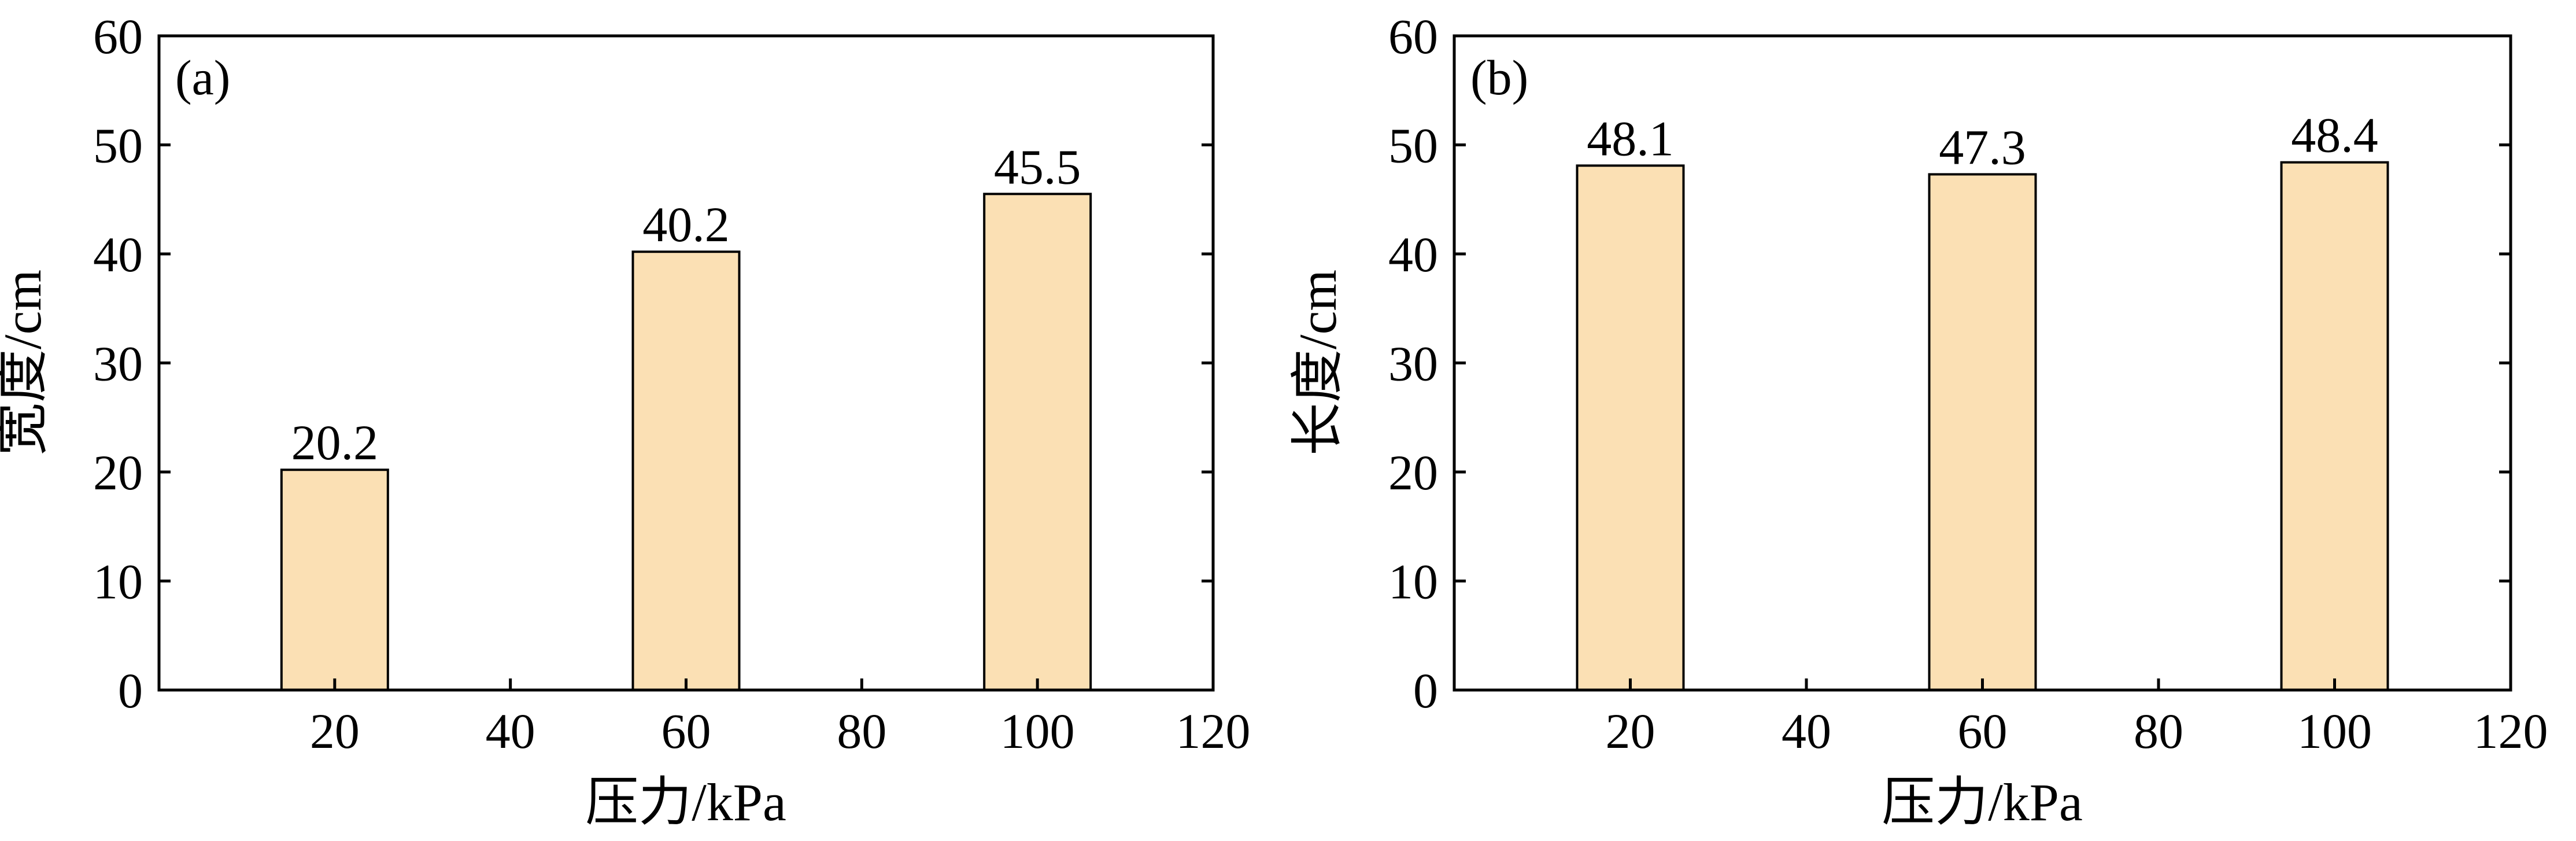 The image size is (2576, 841). What do you see at coordinates (1499, 78) in the screenshot?
I see `panel-label: (b)` at bounding box center [1499, 78].